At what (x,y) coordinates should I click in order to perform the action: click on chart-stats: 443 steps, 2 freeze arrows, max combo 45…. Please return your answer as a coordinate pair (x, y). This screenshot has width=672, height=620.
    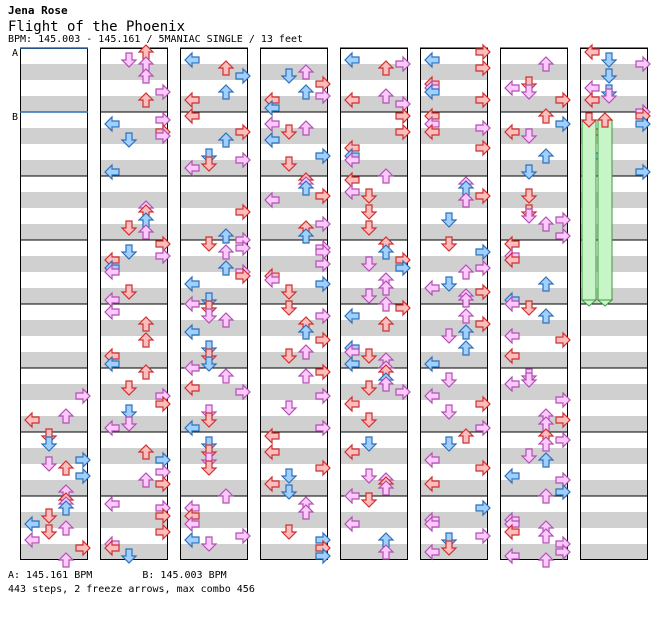
    Looking at the image, I should click on (131, 589).